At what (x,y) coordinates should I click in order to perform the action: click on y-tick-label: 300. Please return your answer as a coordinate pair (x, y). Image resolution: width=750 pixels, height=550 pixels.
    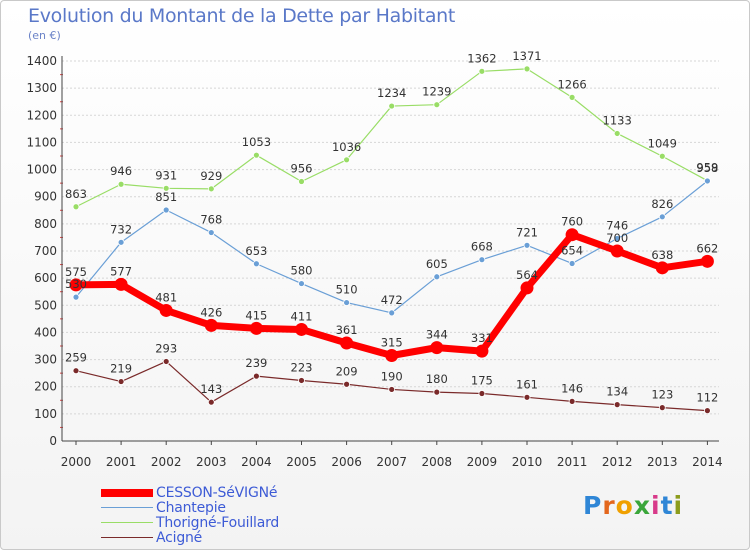
    Looking at the image, I should click on (45, 360).